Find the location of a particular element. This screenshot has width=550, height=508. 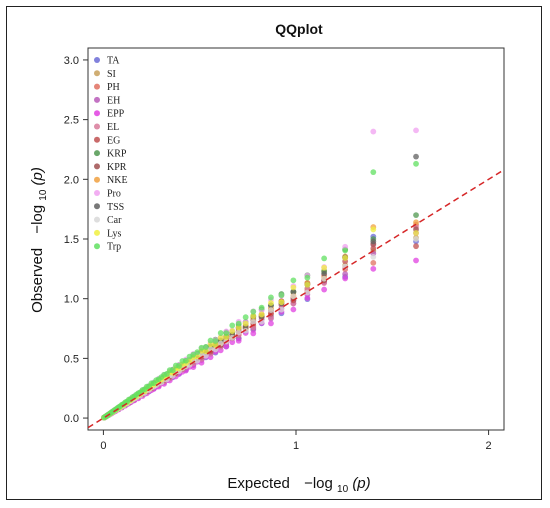

y-axis-label-sub: 10 is located at coordinates (43, 195).